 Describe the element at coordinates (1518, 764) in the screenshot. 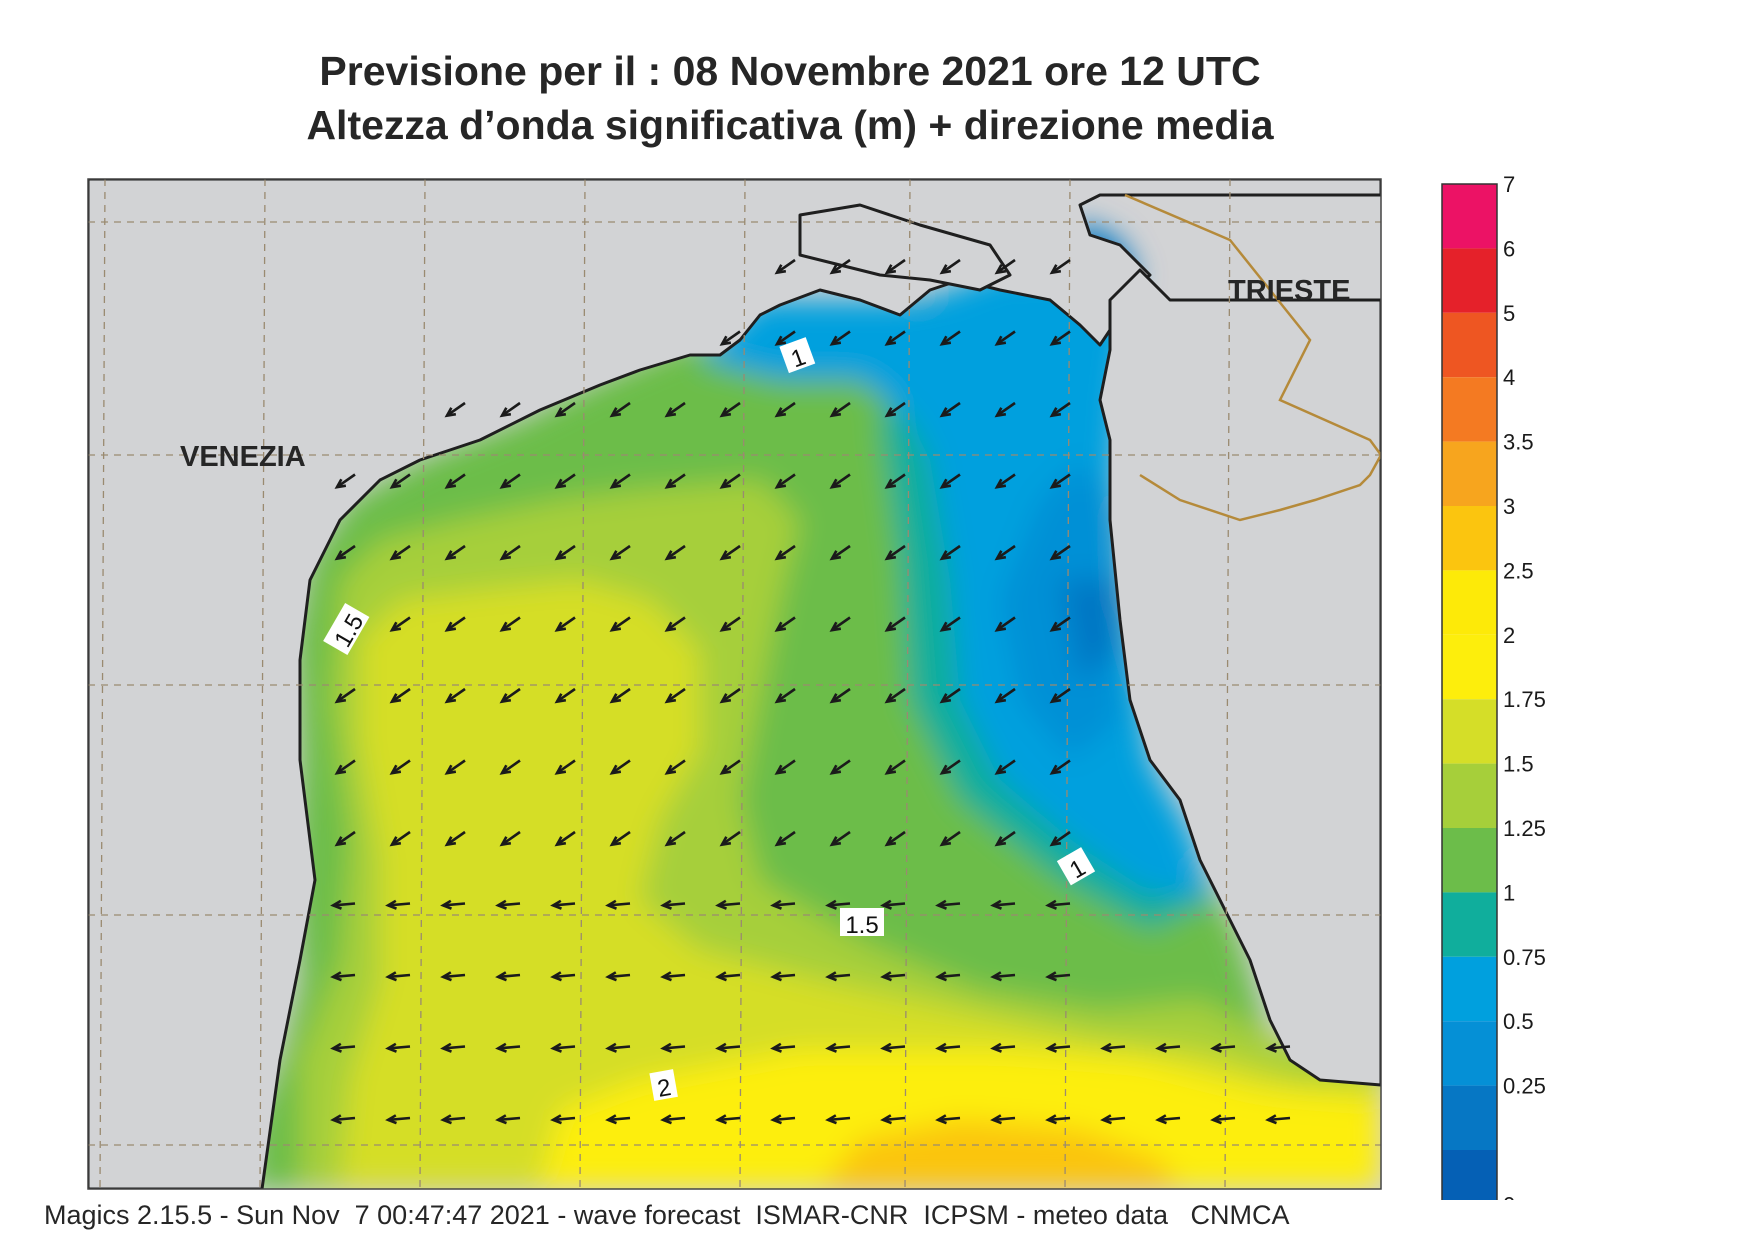

I see `colorbar-label: 1.5` at that location.